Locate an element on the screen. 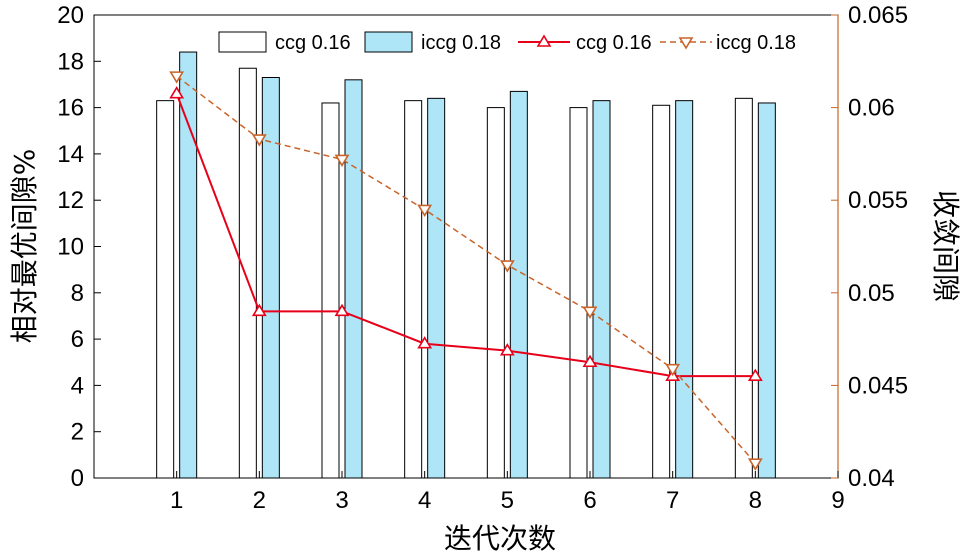 This screenshot has width=968, height=556. y2-tick-label: 0.05 is located at coordinates (871, 293).